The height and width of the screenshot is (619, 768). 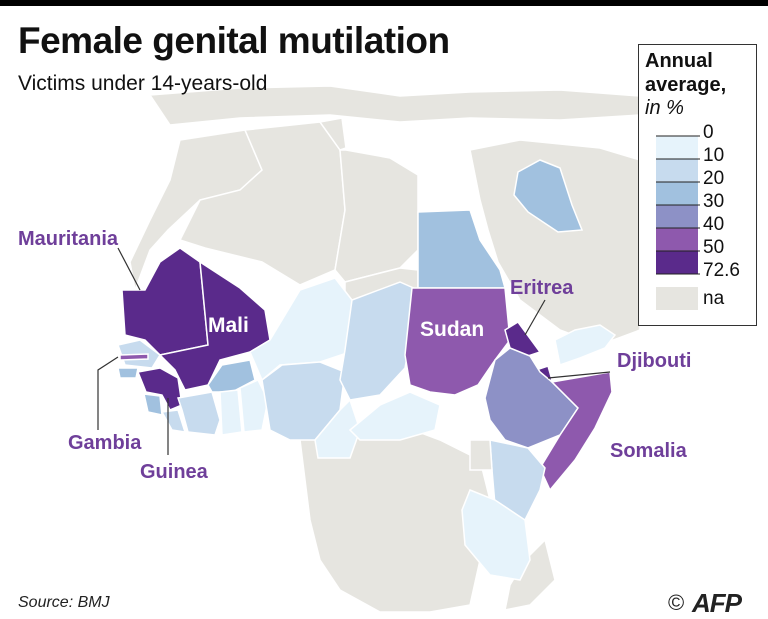 I want to click on legend-swatch-na, so click(x=677, y=298).